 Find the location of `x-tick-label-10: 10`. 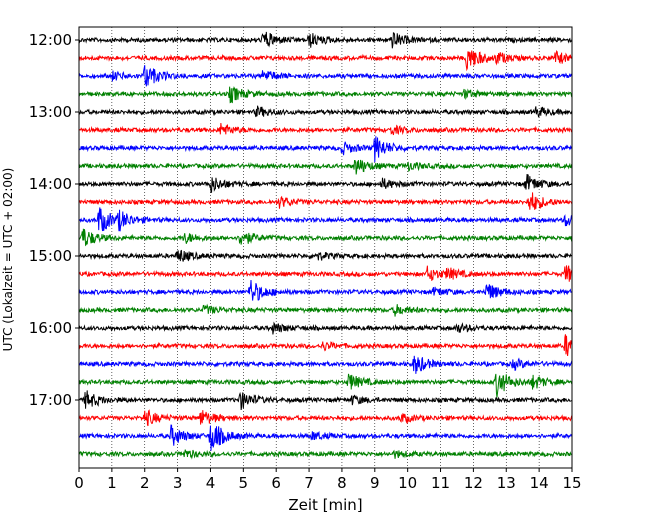

x-tick-label-10: 10 is located at coordinates (407, 483).